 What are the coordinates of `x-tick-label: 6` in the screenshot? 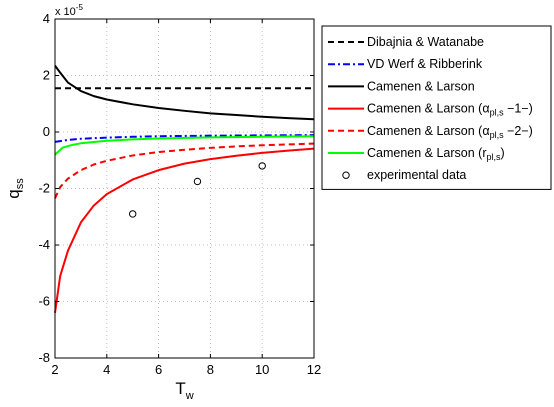 It's located at (158, 369).